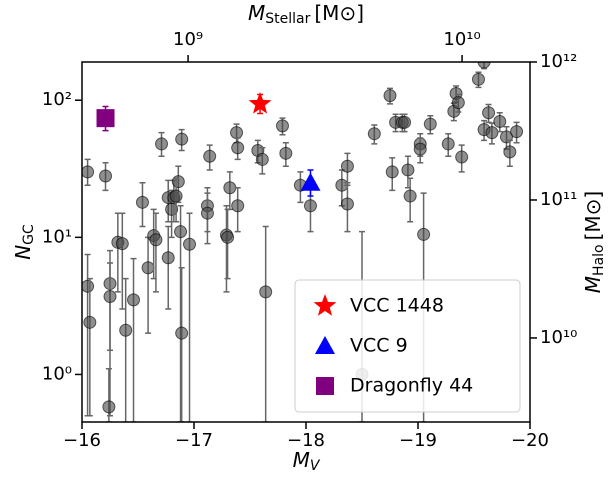 This screenshot has height=478, width=609. I want to click on x-tick-label: −16, so click(82, 440).